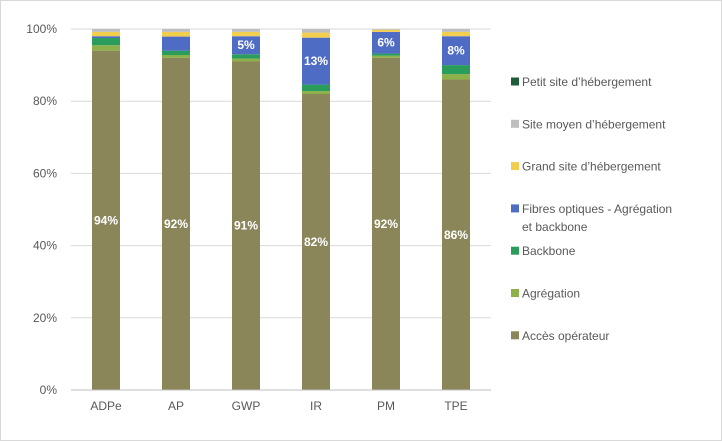 This screenshot has height=441, width=722. I want to click on x-tick-label: AP, so click(176, 406).